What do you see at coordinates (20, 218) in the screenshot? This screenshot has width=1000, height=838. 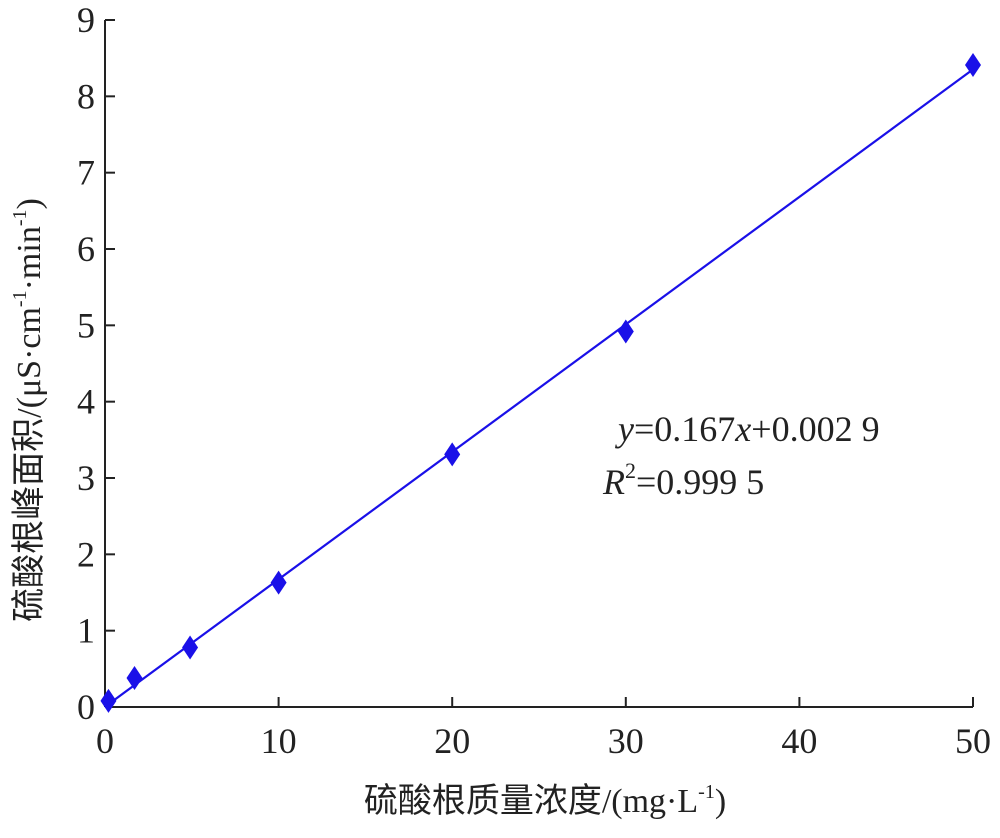 I see `y-axis-title-sup2: -1` at bounding box center [20, 218].